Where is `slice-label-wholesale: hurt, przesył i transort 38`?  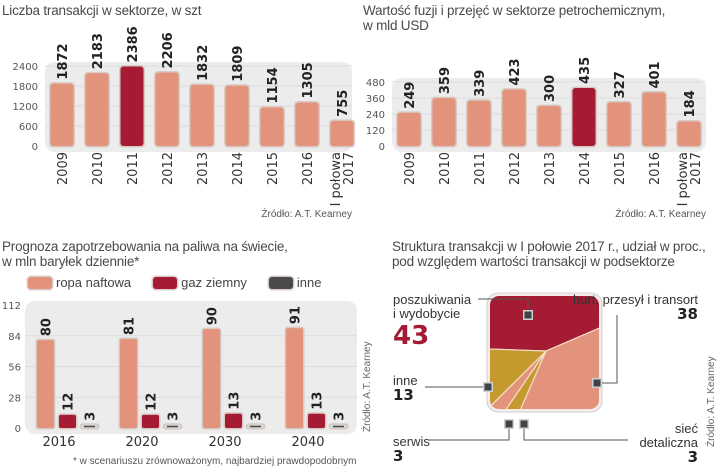 slice-label-wholesale: hurt, przesył i transort 38 is located at coordinates (635, 308).